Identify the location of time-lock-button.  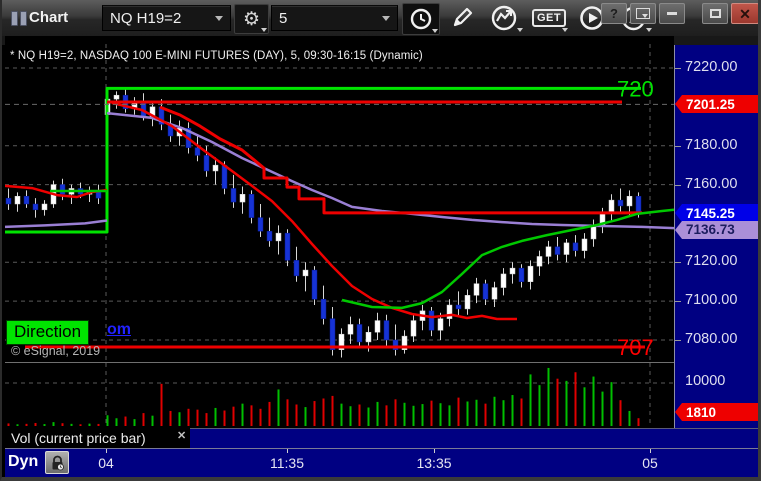
(57, 462).